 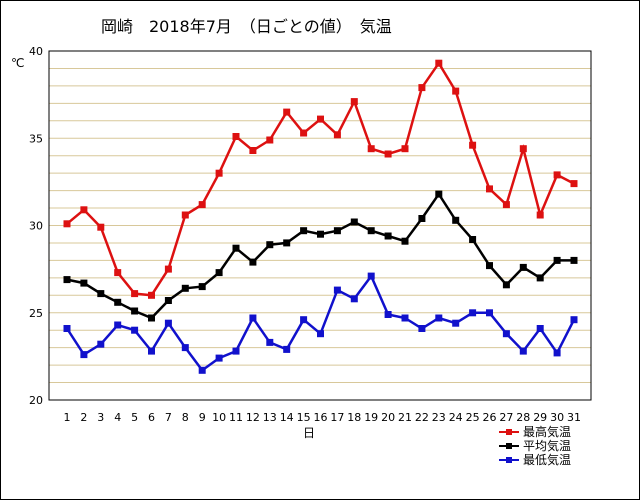 I want to click on x-tick-label: 31, so click(x=574, y=417).